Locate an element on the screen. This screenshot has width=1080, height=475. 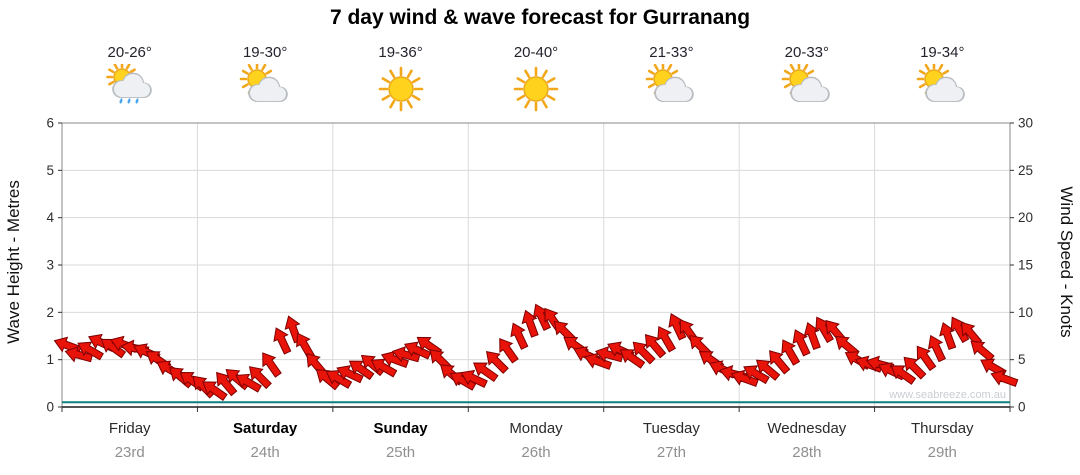
day-temp-range: 19-34° is located at coordinates (942, 52).